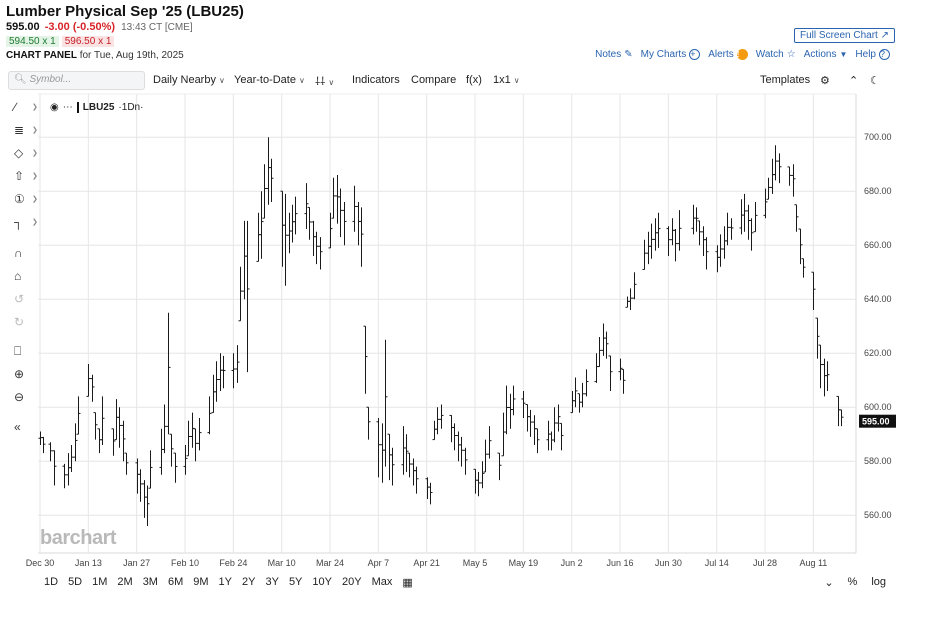  I want to click on more-icon: ⋯, so click(67, 107).